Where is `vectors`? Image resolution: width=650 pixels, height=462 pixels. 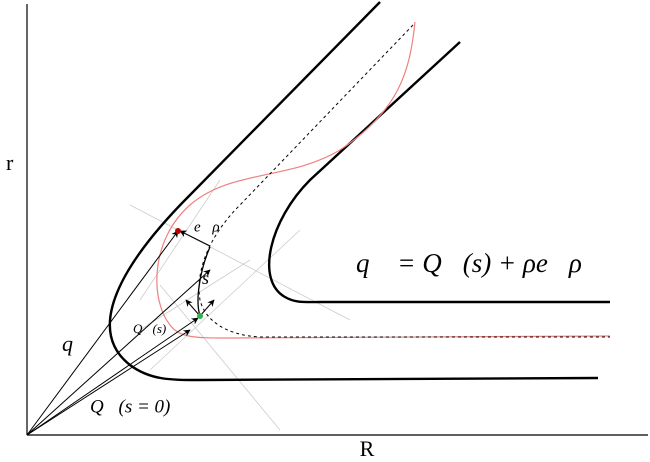
vectors is located at coordinates (120, 333).